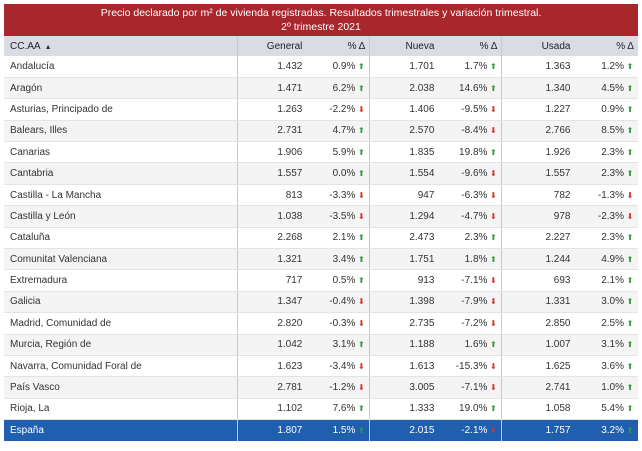 The height and width of the screenshot is (451, 642). Describe the element at coordinates (121, 387) in the screenshot. I see `region-name: País Vasco` at that location.